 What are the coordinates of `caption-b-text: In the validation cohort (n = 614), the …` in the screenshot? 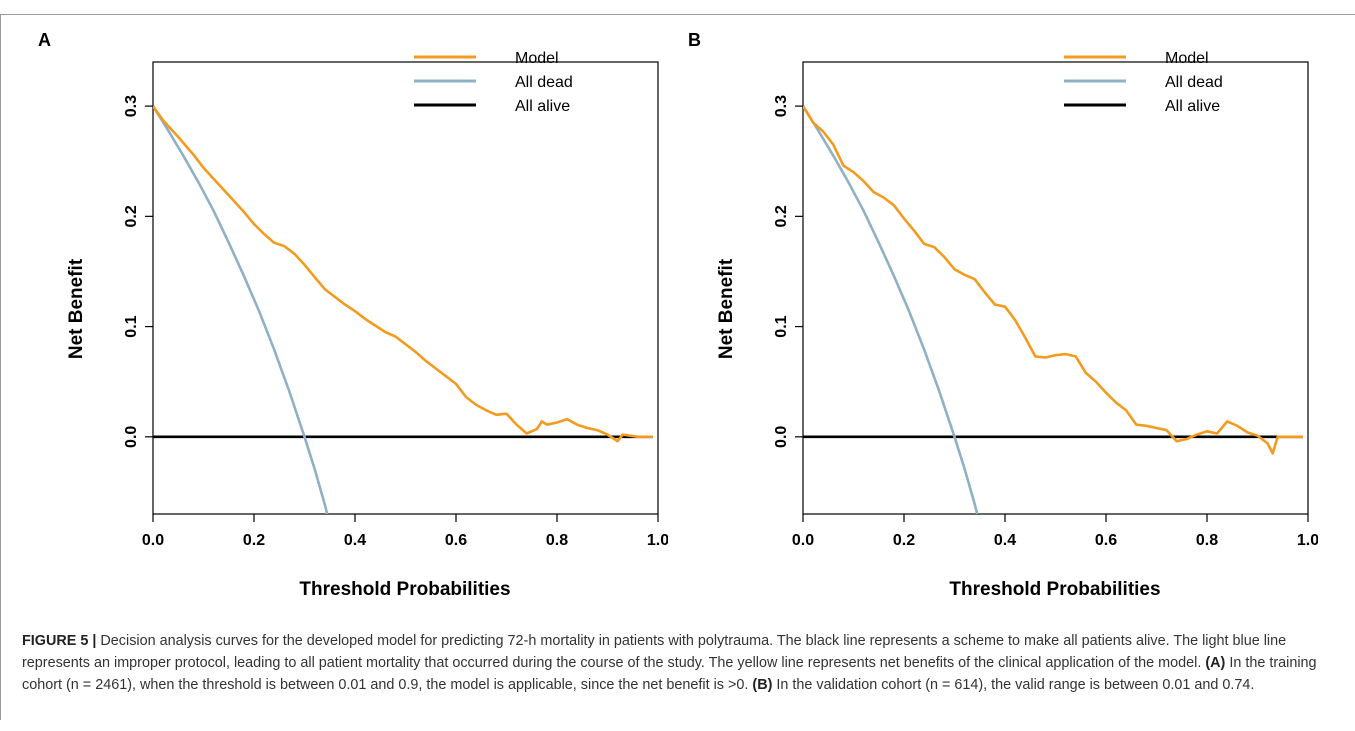 It's located at (1015, 685).